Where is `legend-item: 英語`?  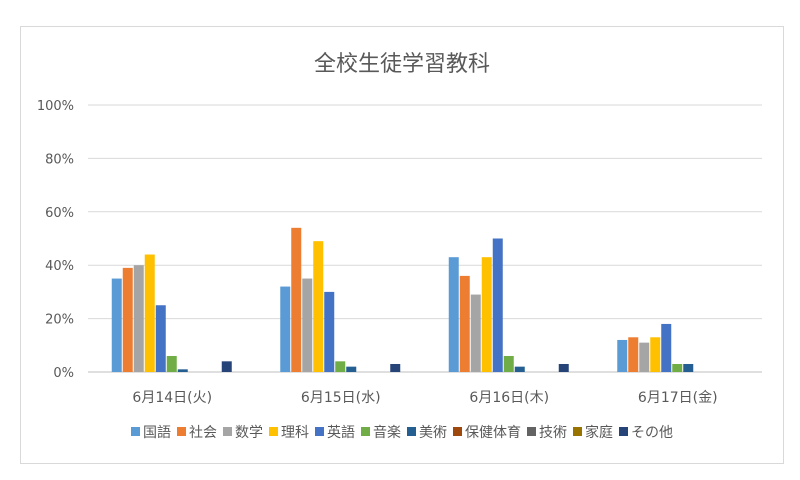 legend-item: 英語 is located at coordinates (335, 432).